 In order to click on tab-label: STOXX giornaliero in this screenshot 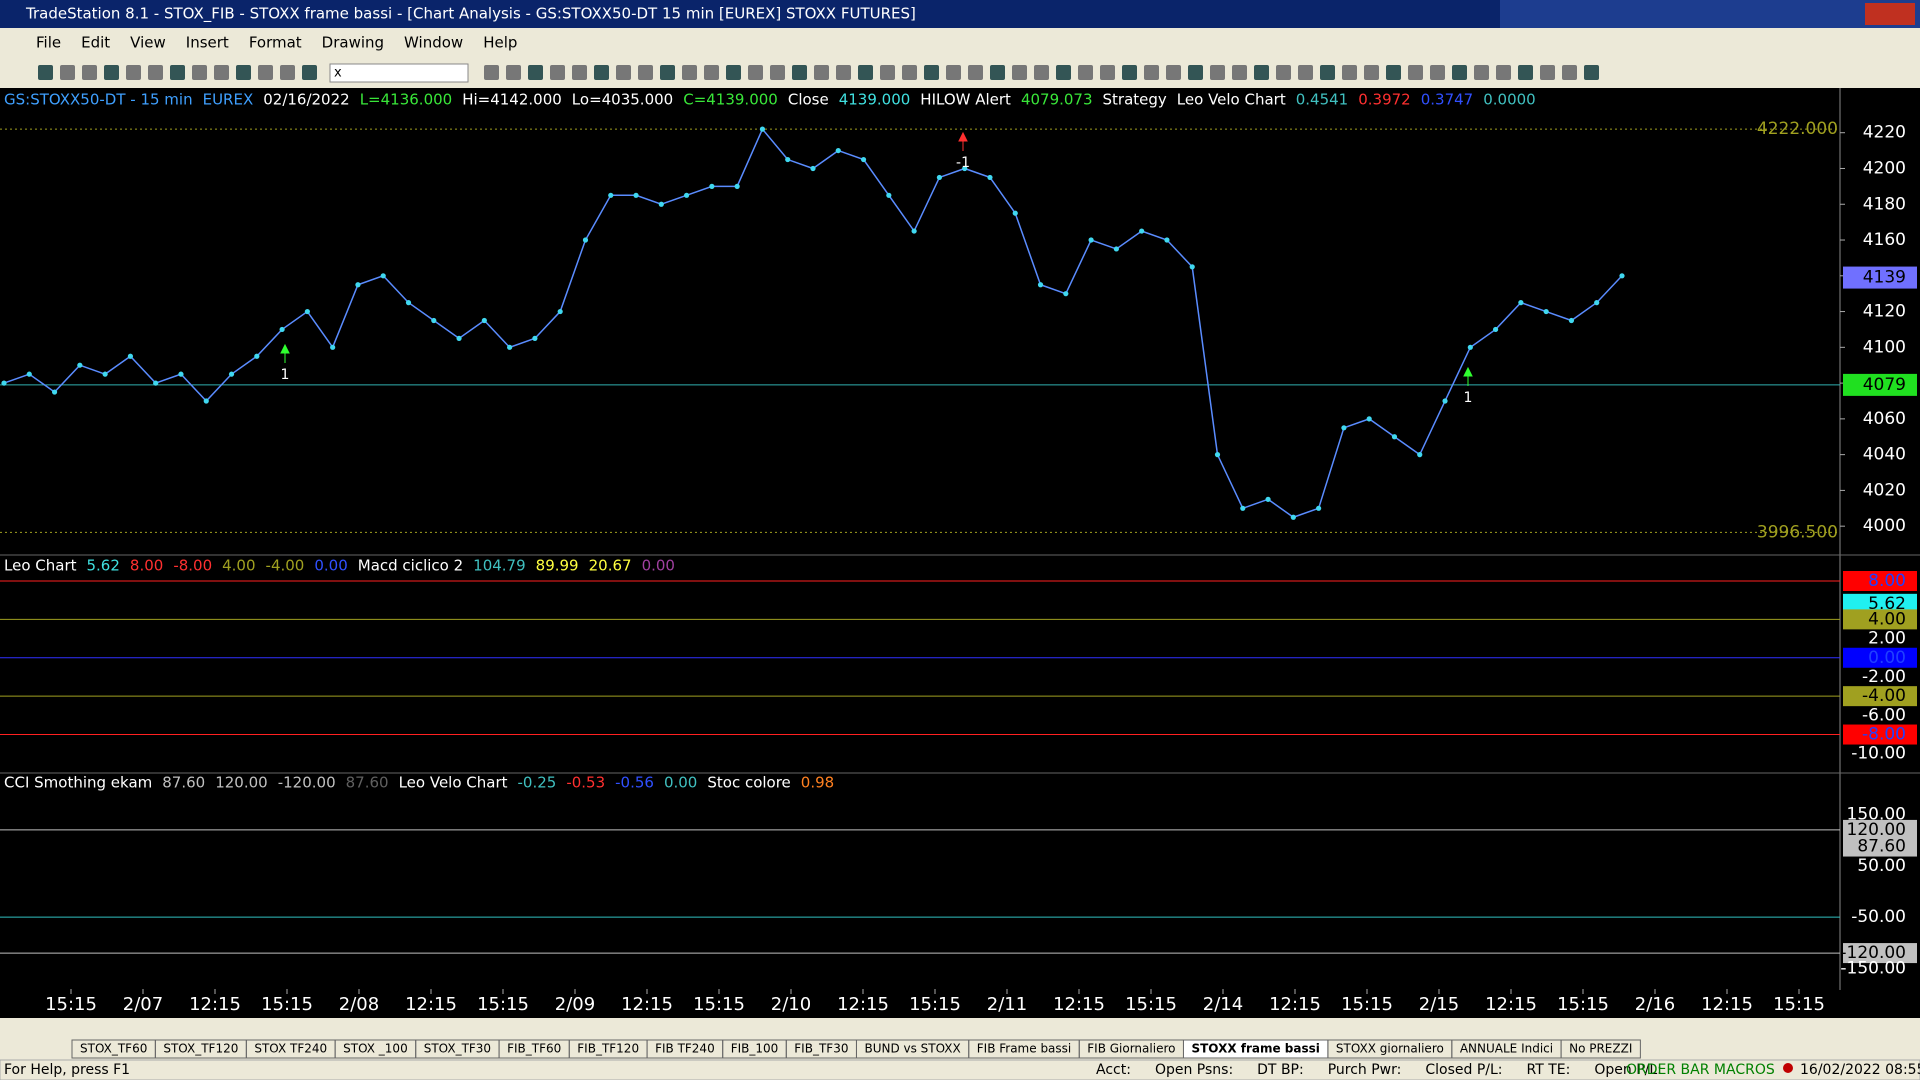, I will do `click(1390, 1049)`.